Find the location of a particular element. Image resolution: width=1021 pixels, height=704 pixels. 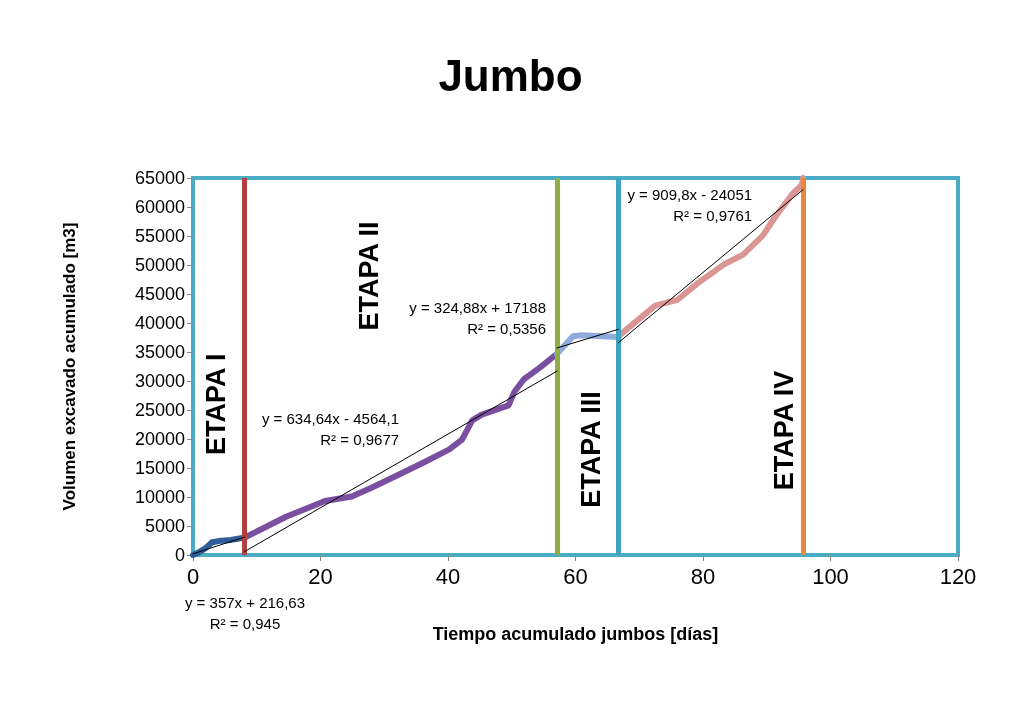

x-tick-label: 100 is located at coordinates (830, 576).